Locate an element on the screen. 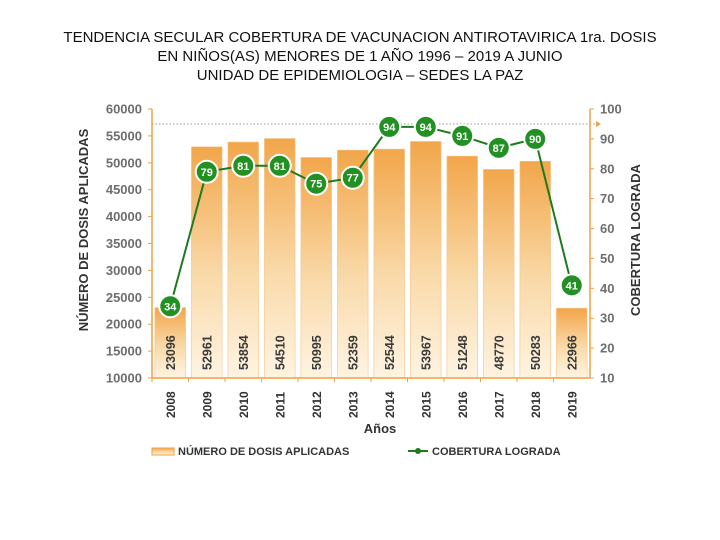 Image resolution: width=720 pixels, height=540 pixels. x-tick-label: 2013 is located at coordinates (353, 404).